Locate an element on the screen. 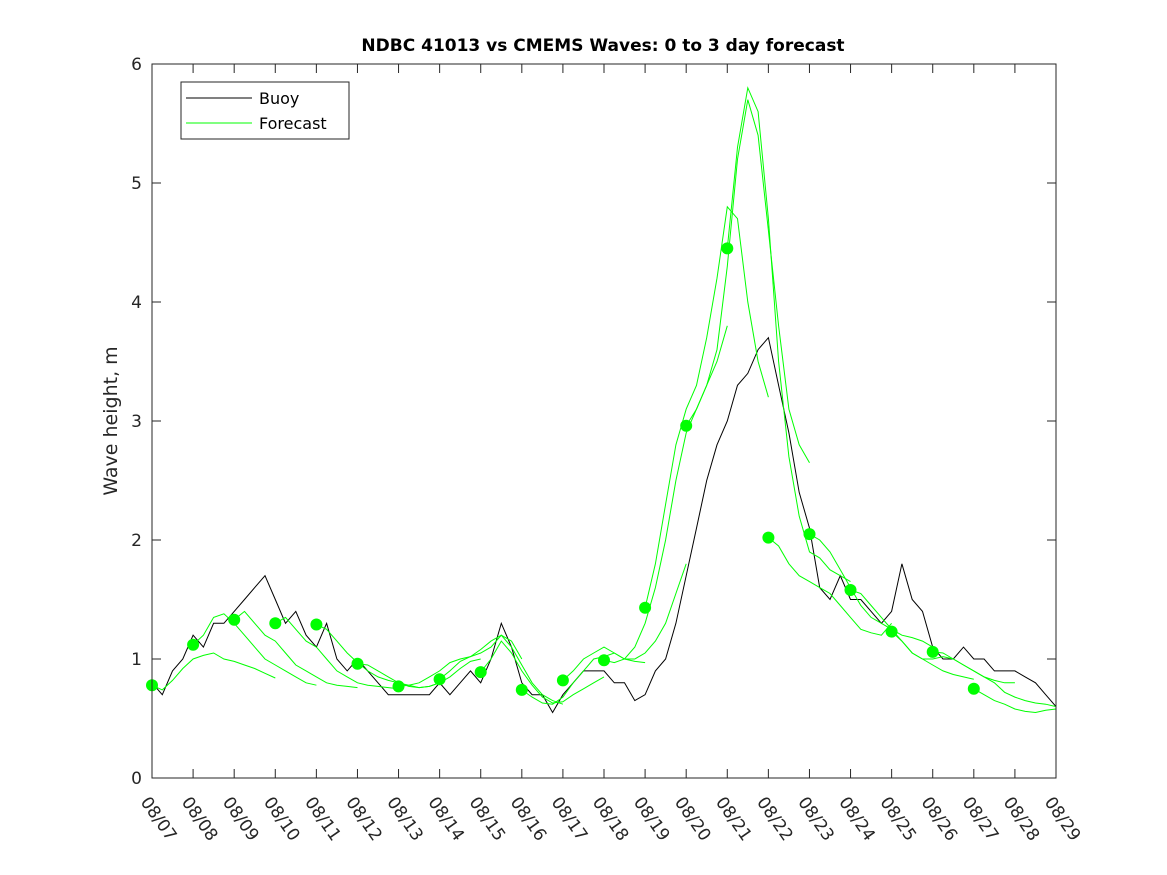 This screenshot has height=875, width=1167. y-tick-label: 3 is located at coordinates (136, 422).